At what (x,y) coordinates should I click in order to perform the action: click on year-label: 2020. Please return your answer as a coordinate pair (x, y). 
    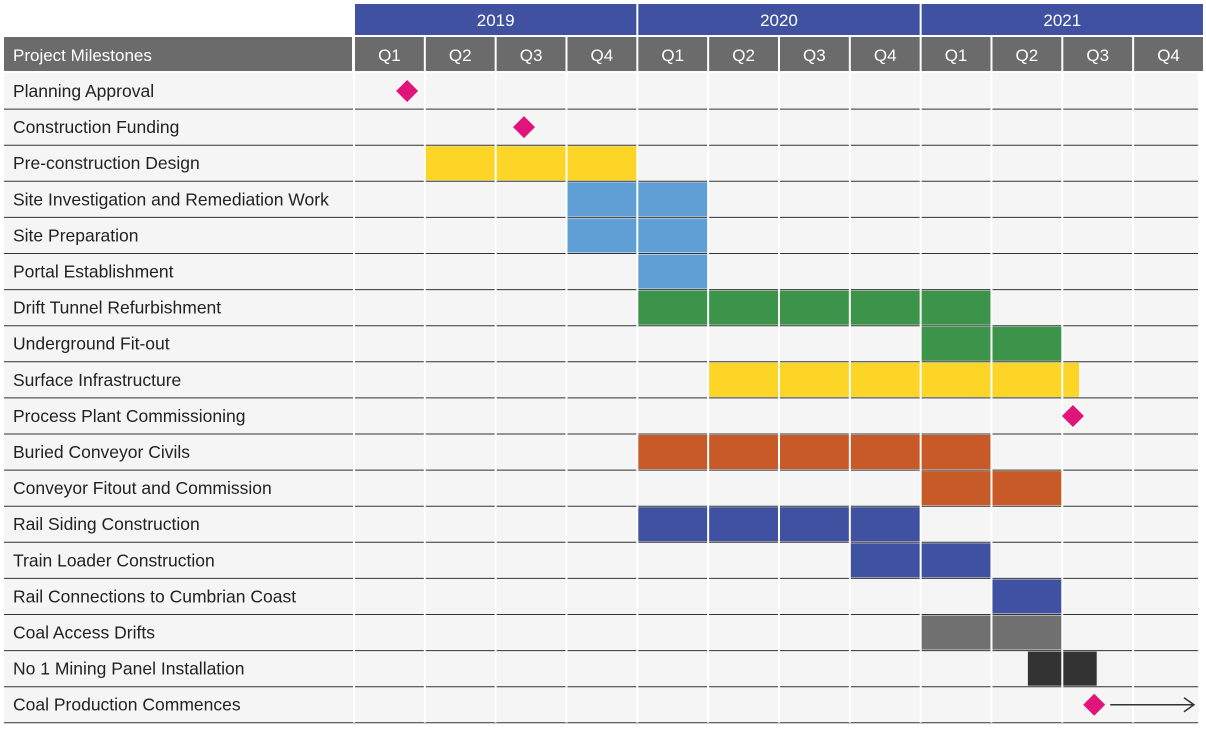
    Looking at the image, I should click on (779, 20).